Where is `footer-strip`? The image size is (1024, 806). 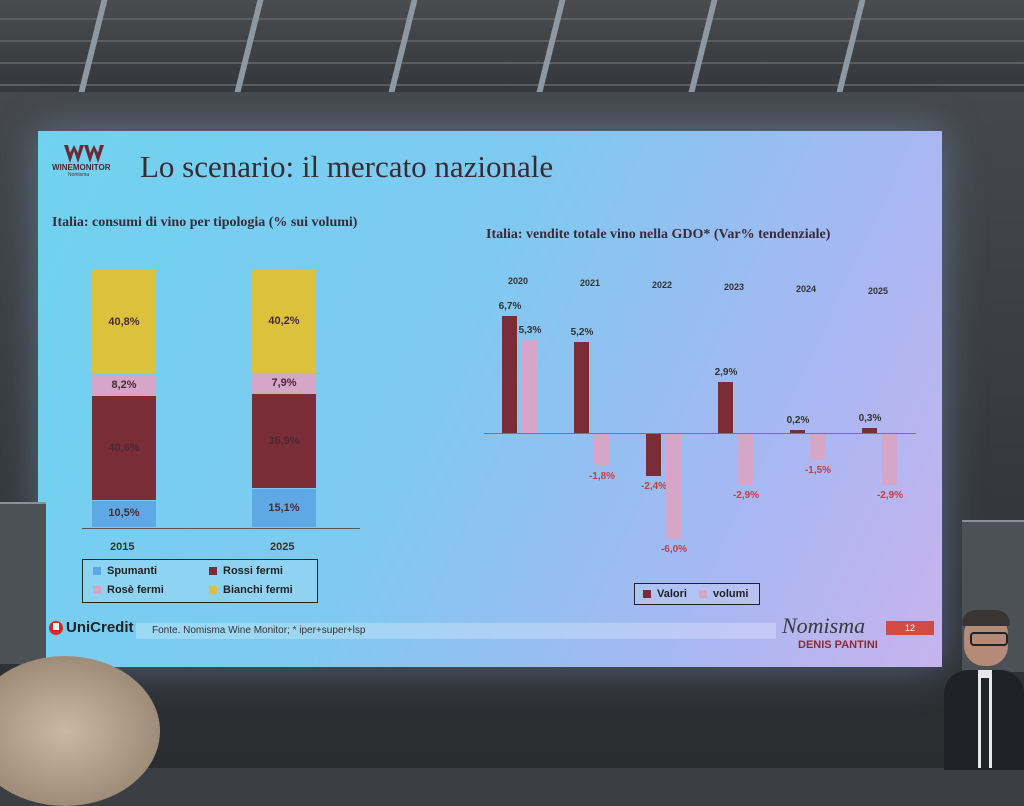 footer-strip is located at coordinates (456, 631).